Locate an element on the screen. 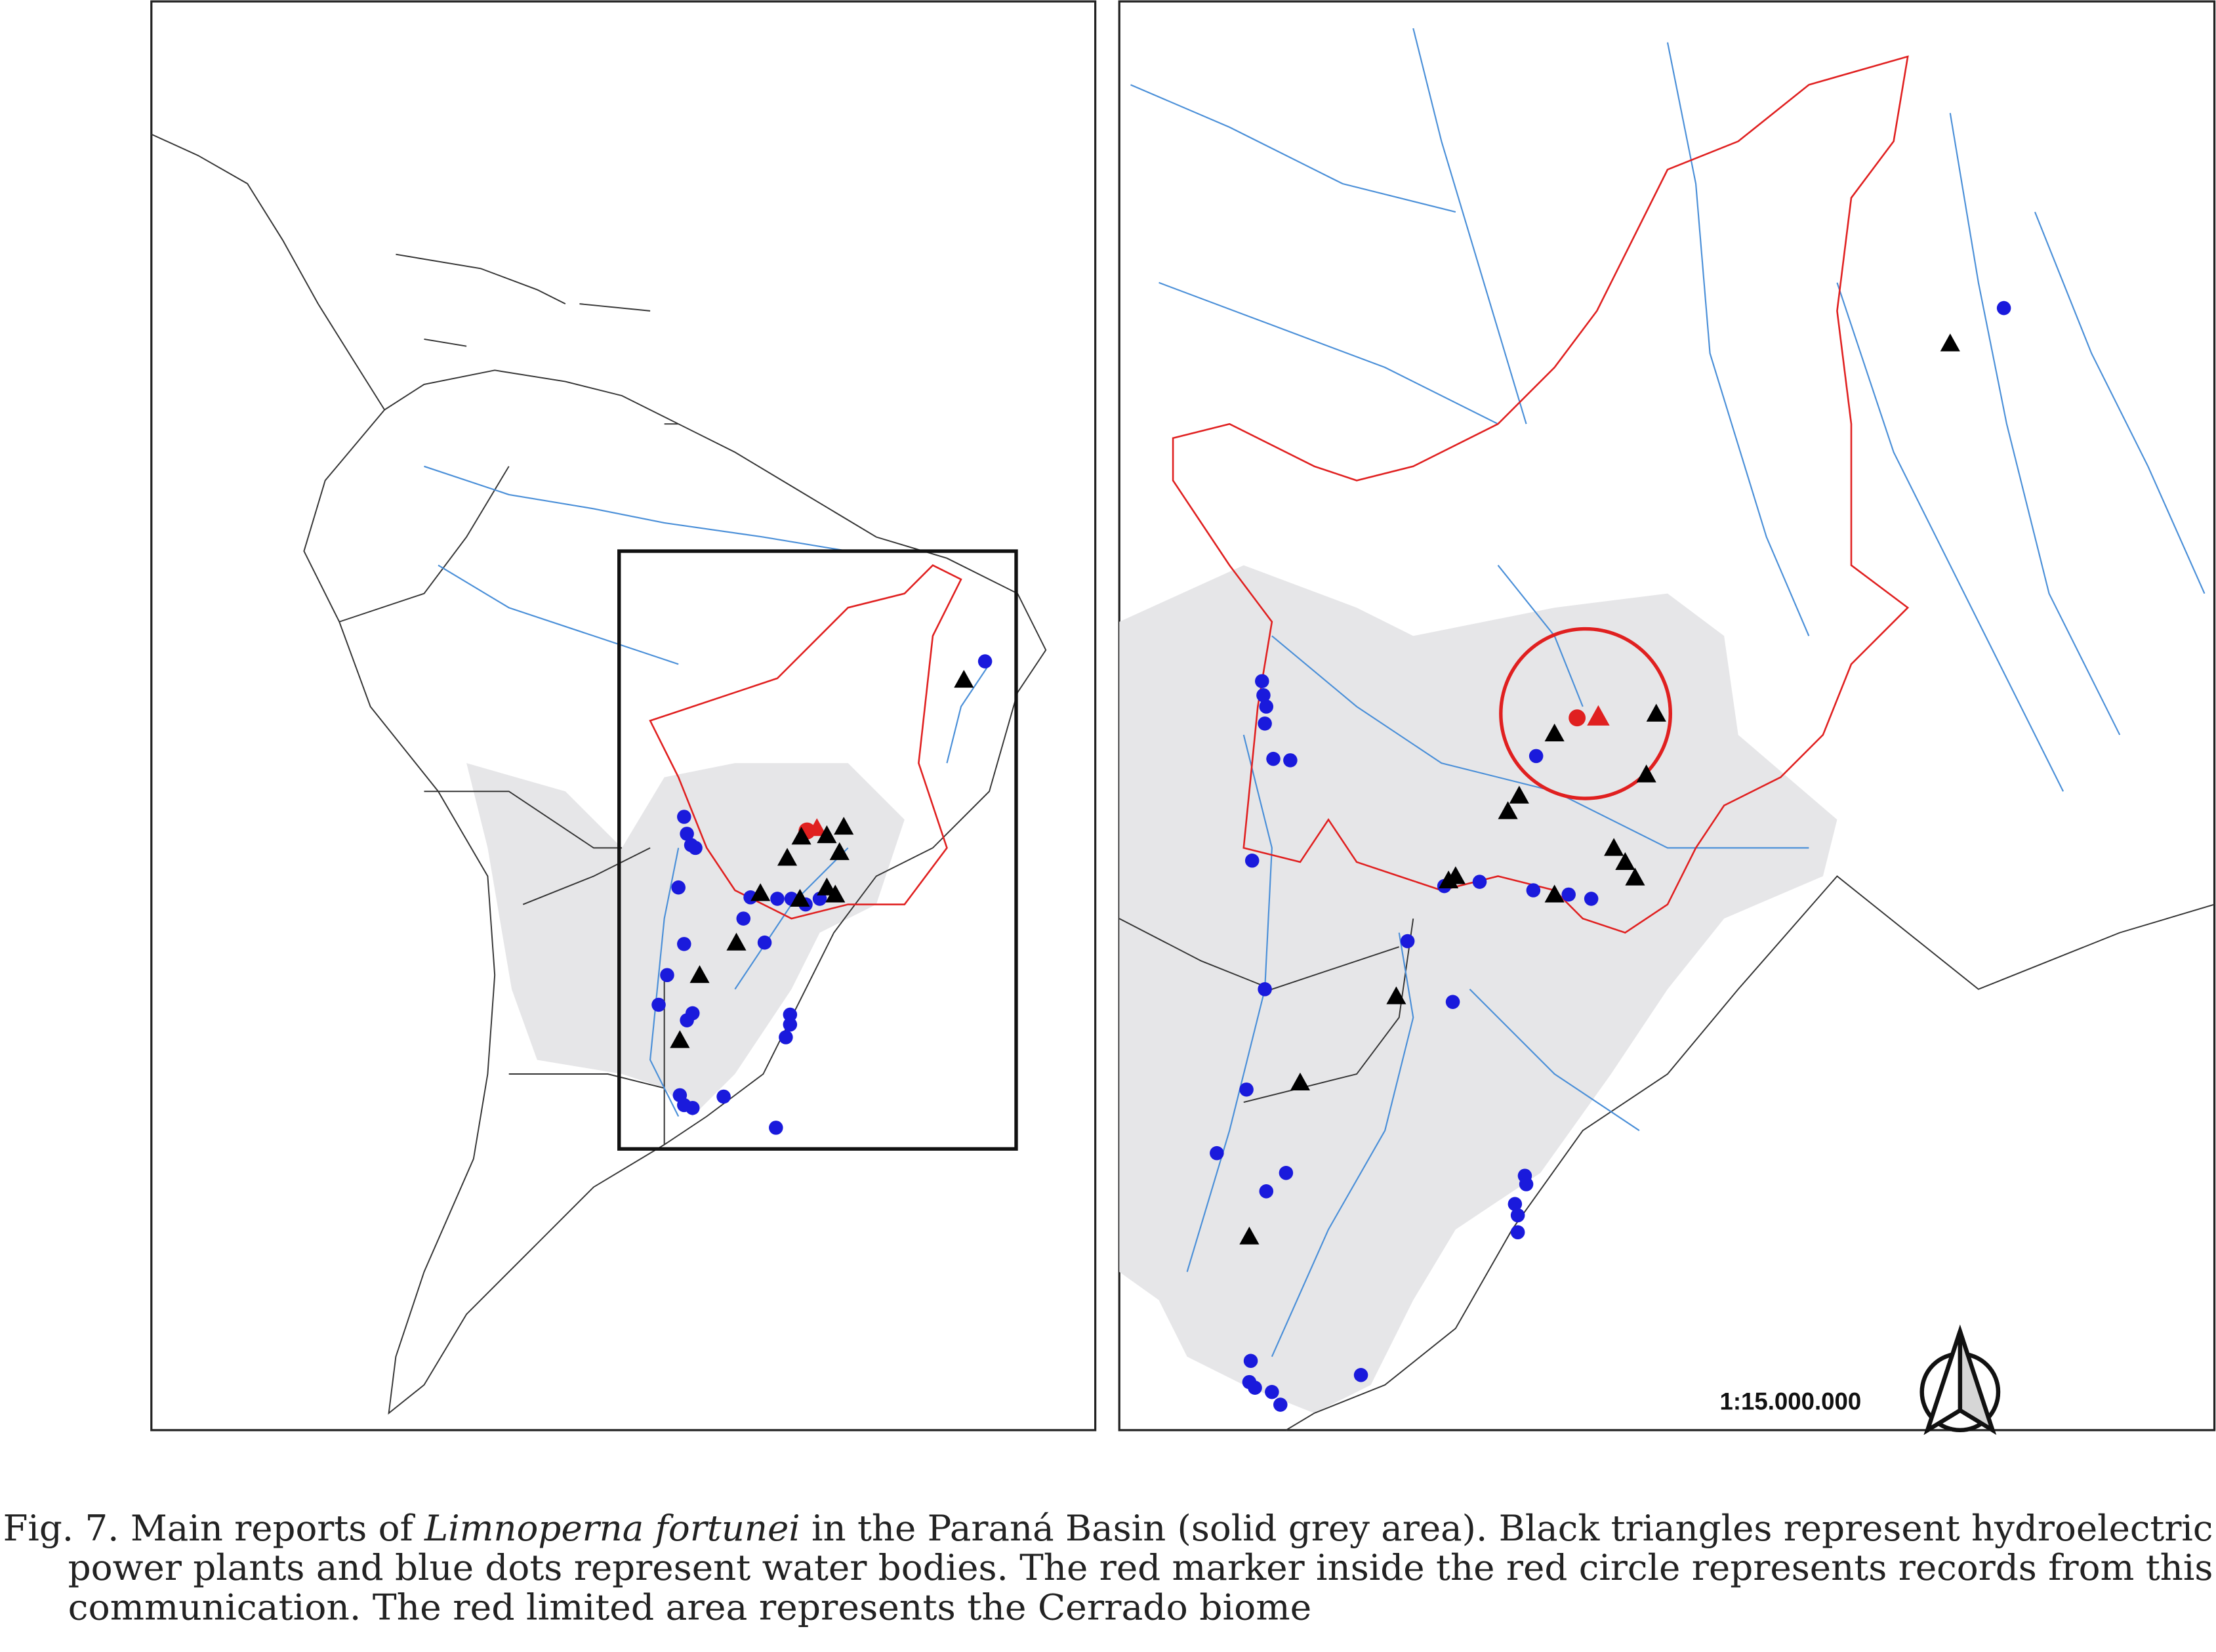  north-arrow is located at coordinates (1960, 1380).